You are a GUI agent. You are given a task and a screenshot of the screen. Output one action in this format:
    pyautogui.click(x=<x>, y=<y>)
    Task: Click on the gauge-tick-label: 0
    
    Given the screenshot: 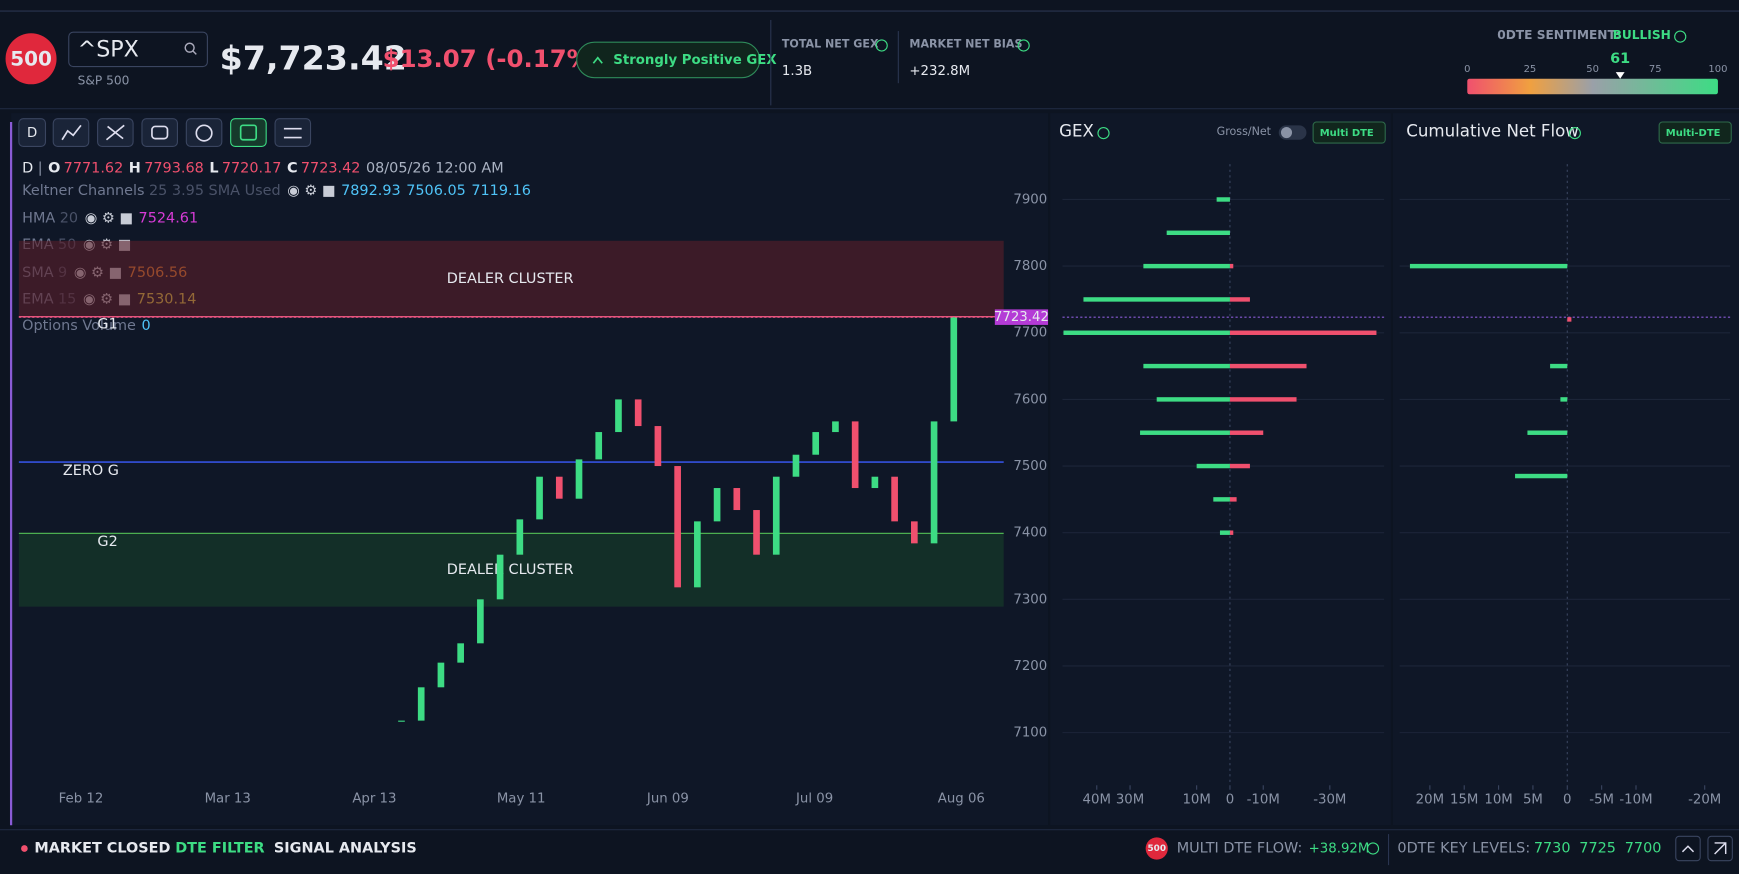 What is the action you would take?
    pyautogui.click(x=1467, y=69)
    